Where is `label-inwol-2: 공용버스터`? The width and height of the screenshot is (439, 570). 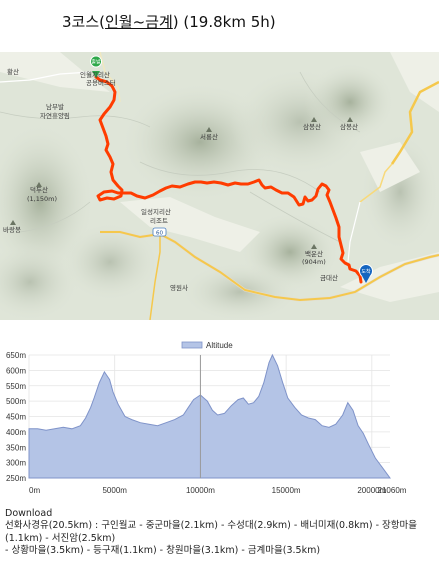
label-inwol-2: 공용버스터 is located at coordinates (101, 82).